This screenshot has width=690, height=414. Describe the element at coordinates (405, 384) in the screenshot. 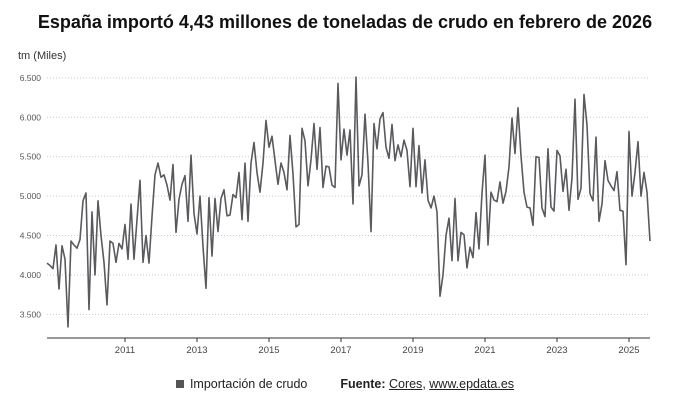

I see `source-cores-link: Cores` at that location.